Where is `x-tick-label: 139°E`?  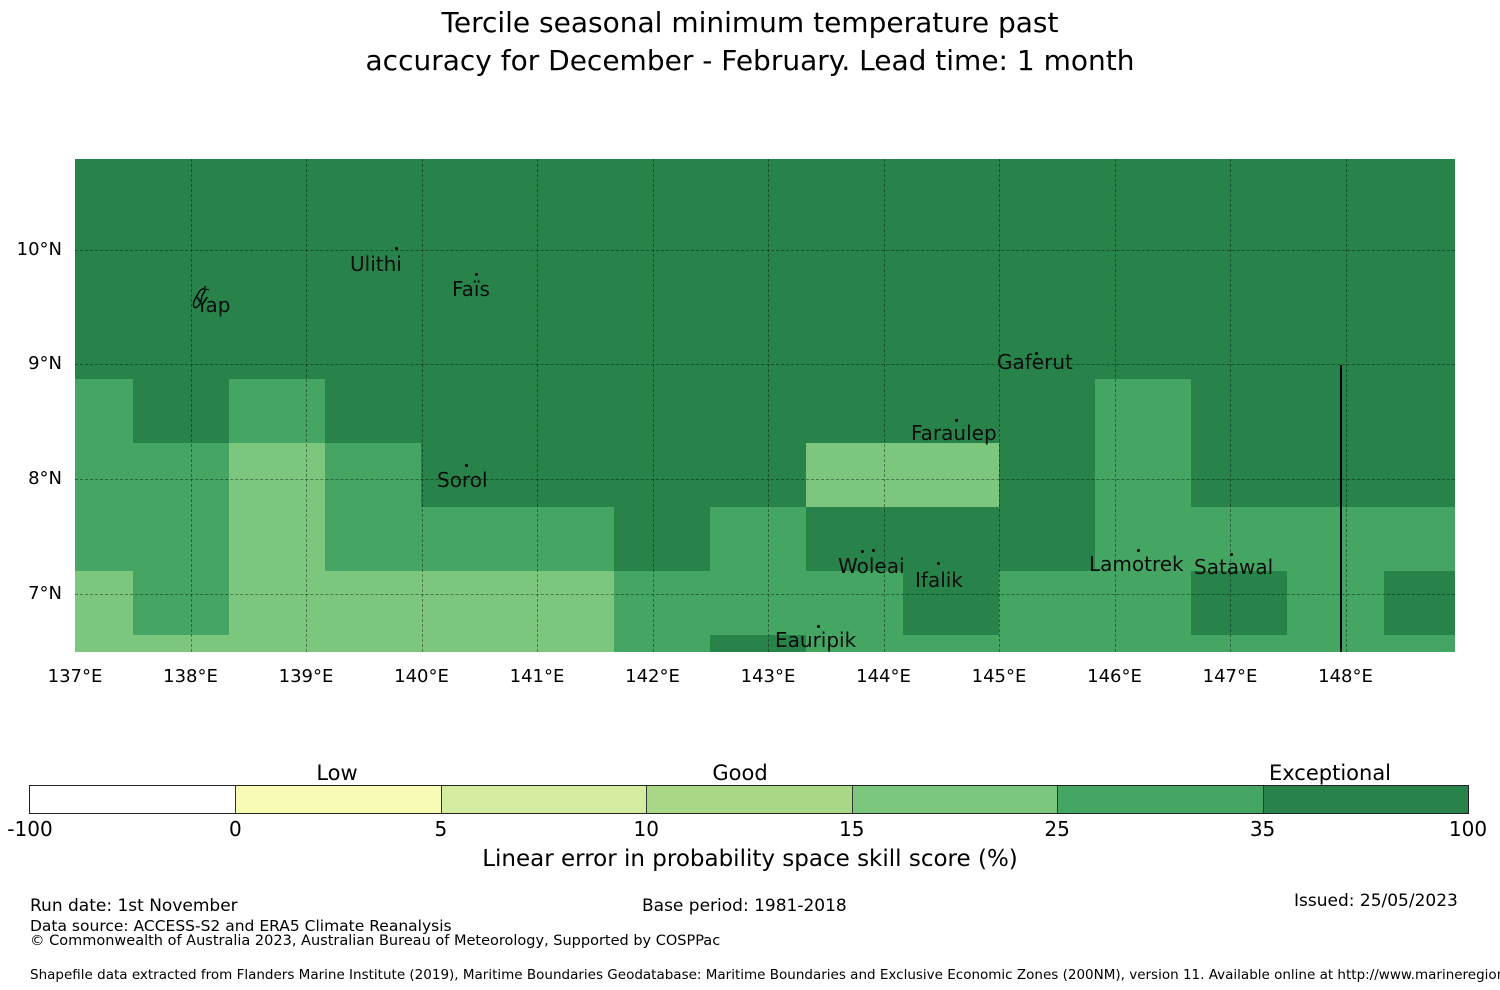 x-tick-label: 139°E is located at coordinates (306, 676).